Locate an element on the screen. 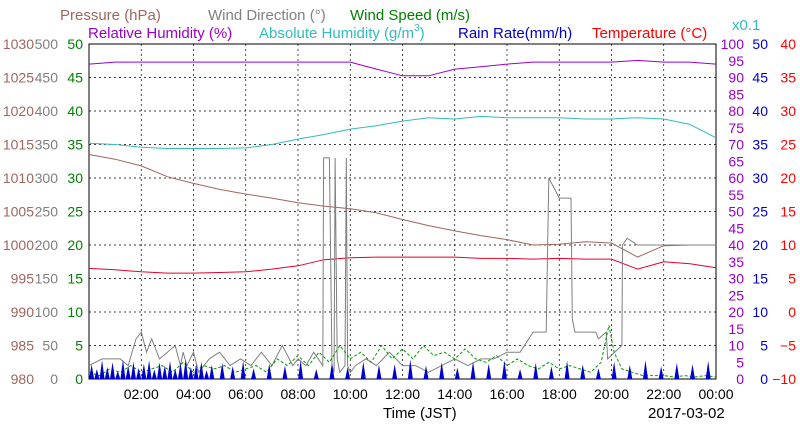 The width and height of the screenshot is (800, 434). y-tick-humidity: 10 is located at coordinates (736, 346).